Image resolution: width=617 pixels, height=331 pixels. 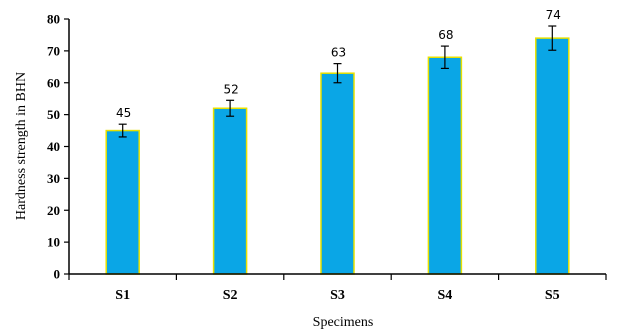 I want to click on y-tick-label: 0, so click(x=57, y=274).